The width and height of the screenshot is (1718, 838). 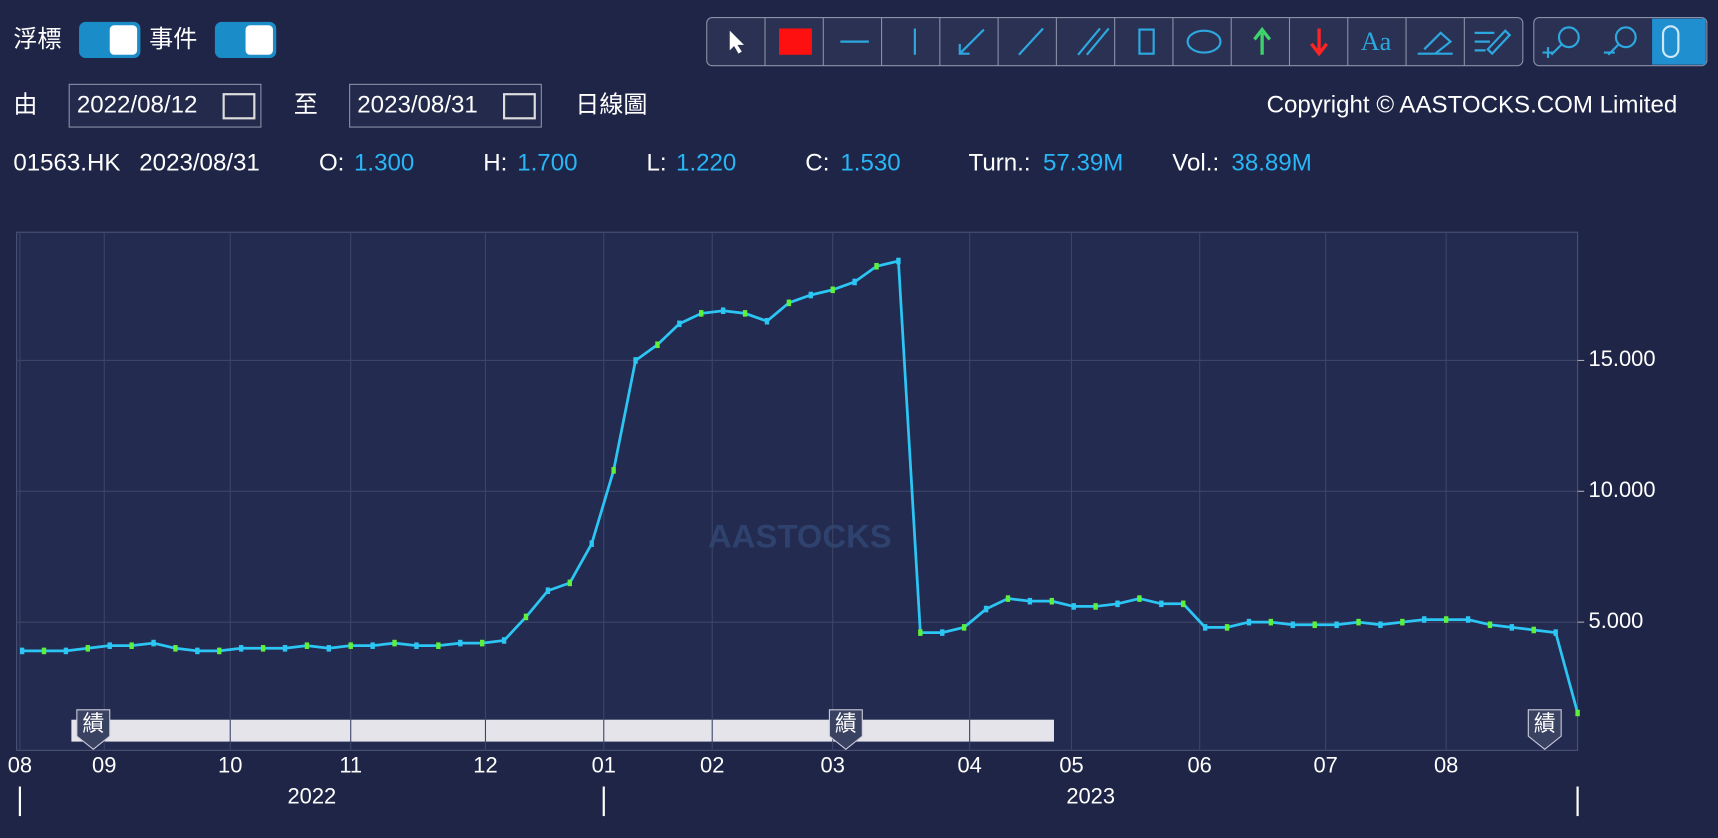 I want to click on line-icon, so click(x=1031, y=41).